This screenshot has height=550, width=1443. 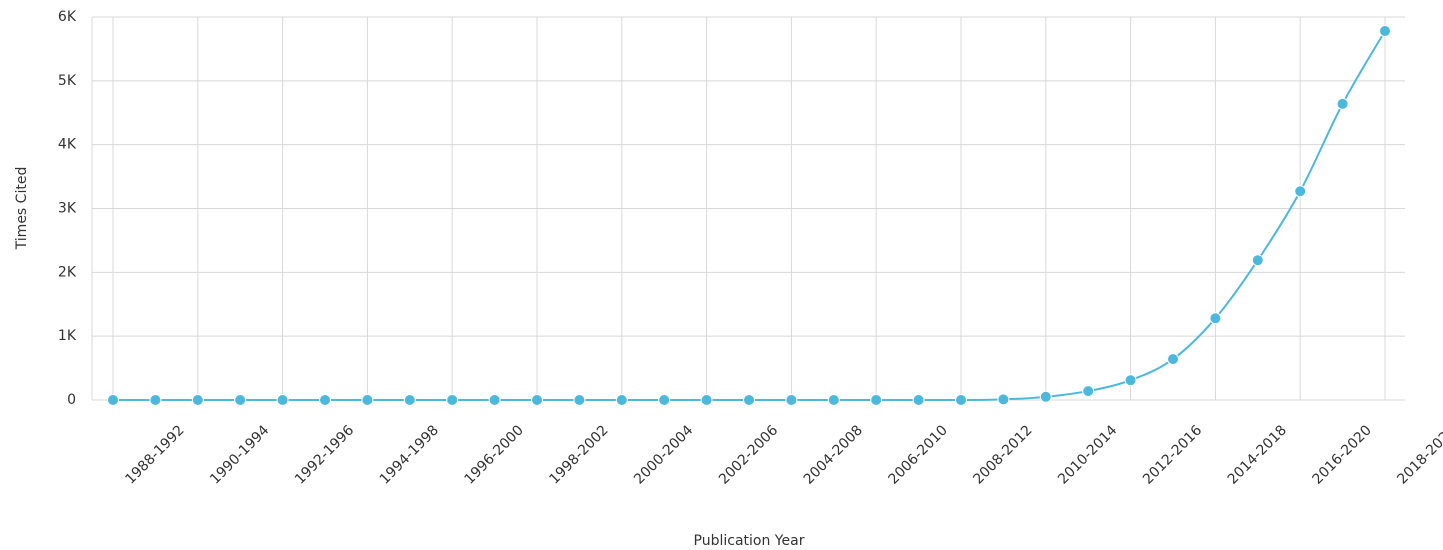 I want to click on y-tick-label: 3K, so click(x=67, y=209).